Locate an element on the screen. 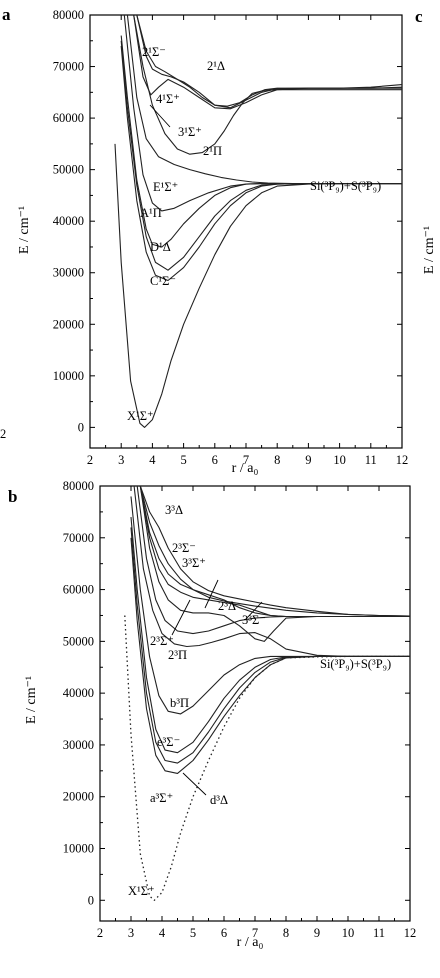 The image size is (440, 978). left-edge-fragment: 2 is located at coordinates (3, 434).